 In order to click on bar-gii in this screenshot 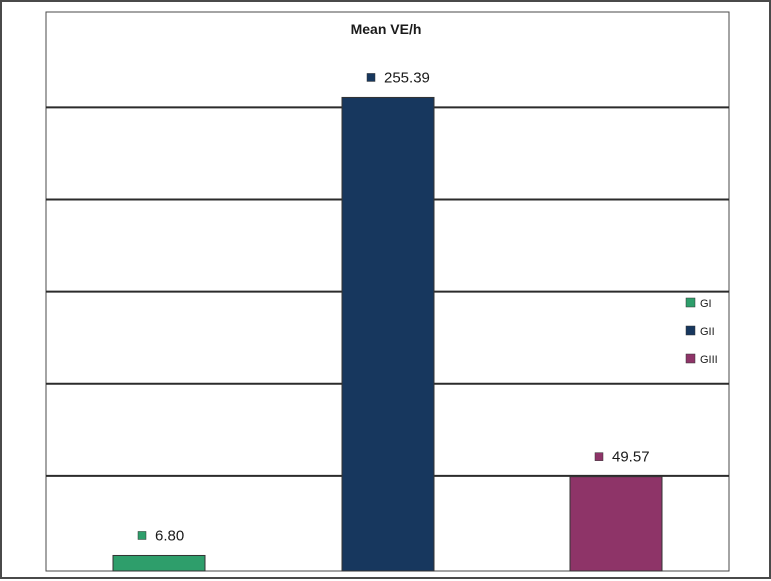, I will do `click(388, 334)`.